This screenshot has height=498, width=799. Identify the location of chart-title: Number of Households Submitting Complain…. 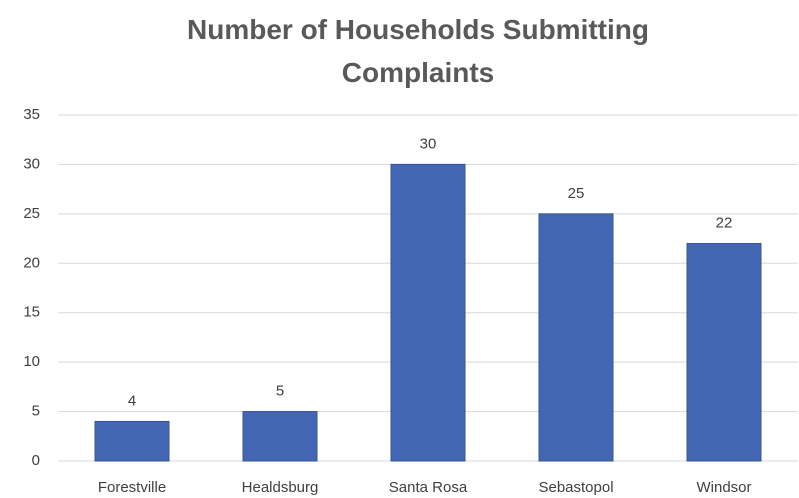
(418, 51).